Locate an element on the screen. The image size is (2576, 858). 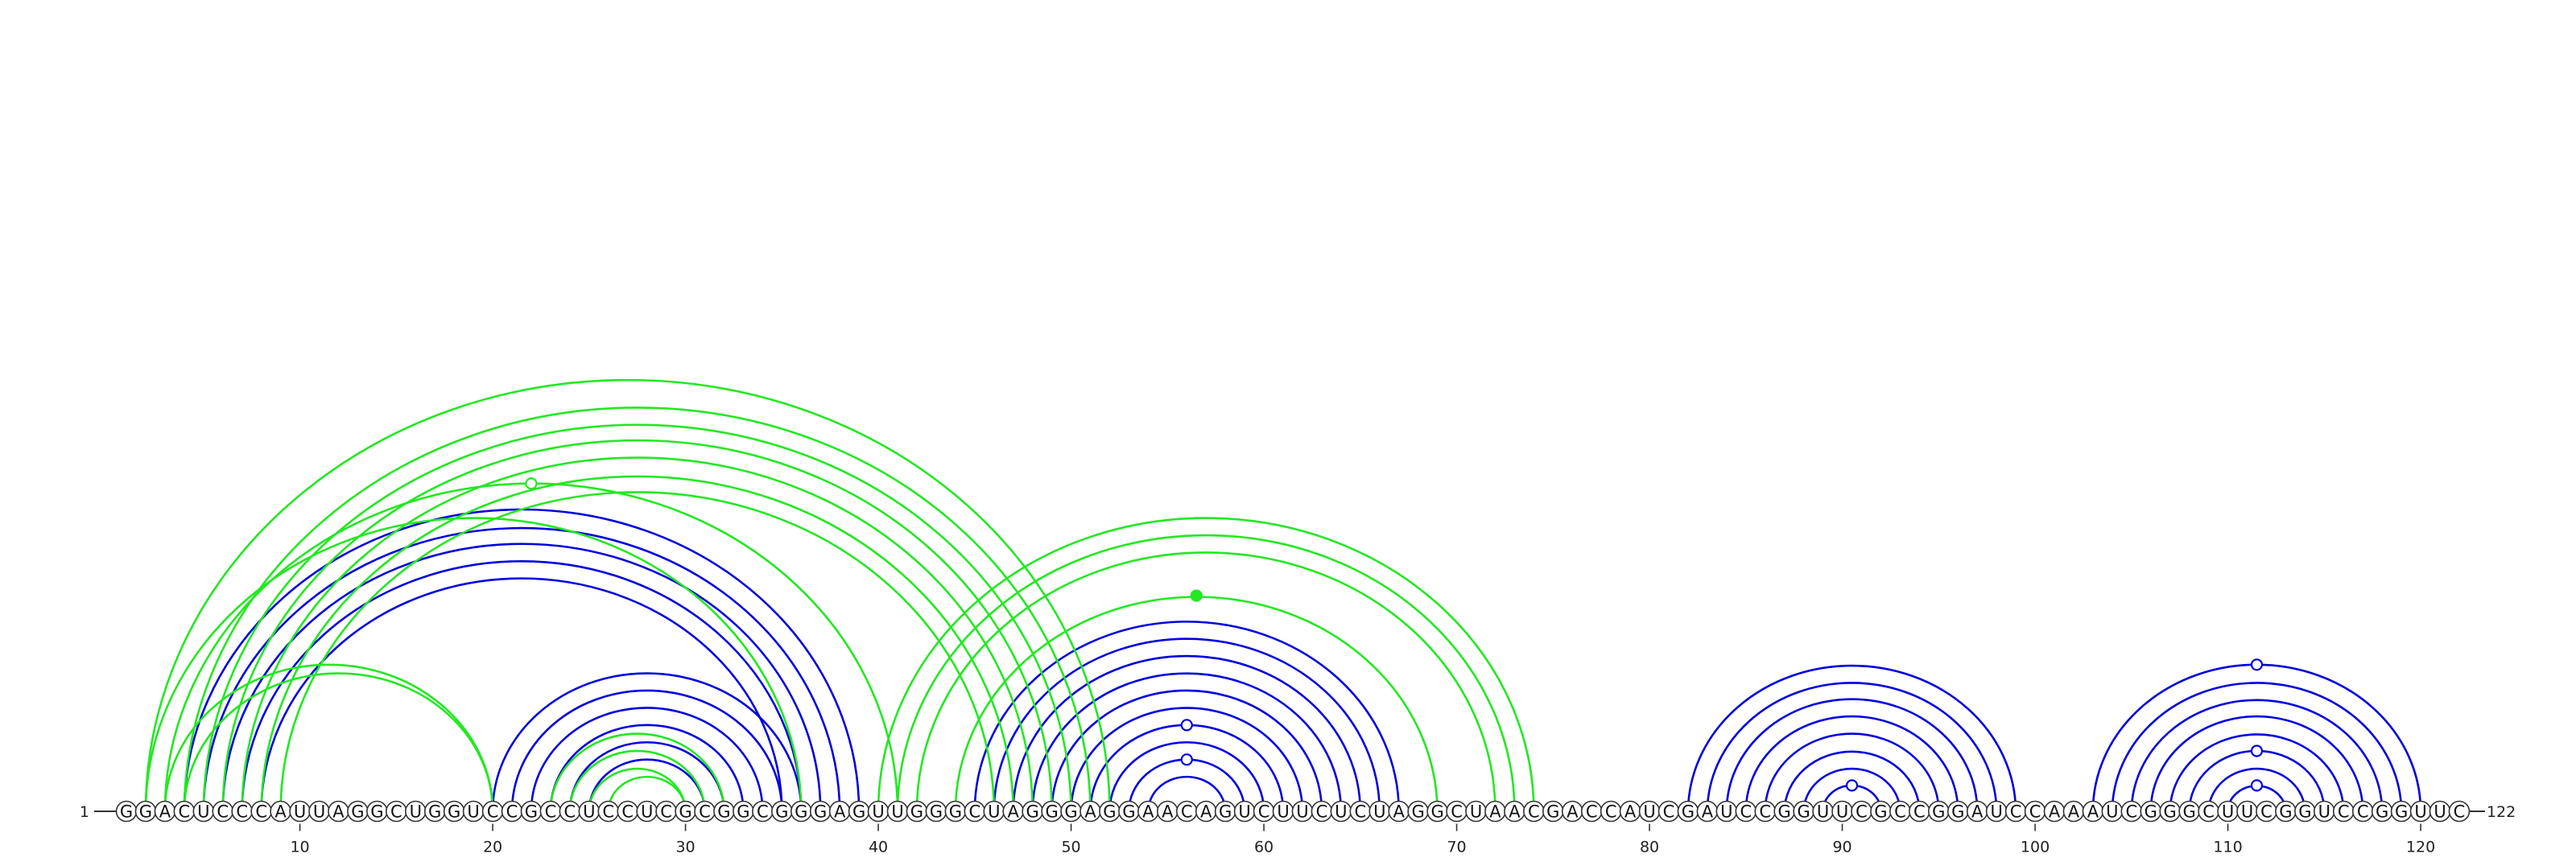
tick-label: 80 is located at coordinates (1649, 848).